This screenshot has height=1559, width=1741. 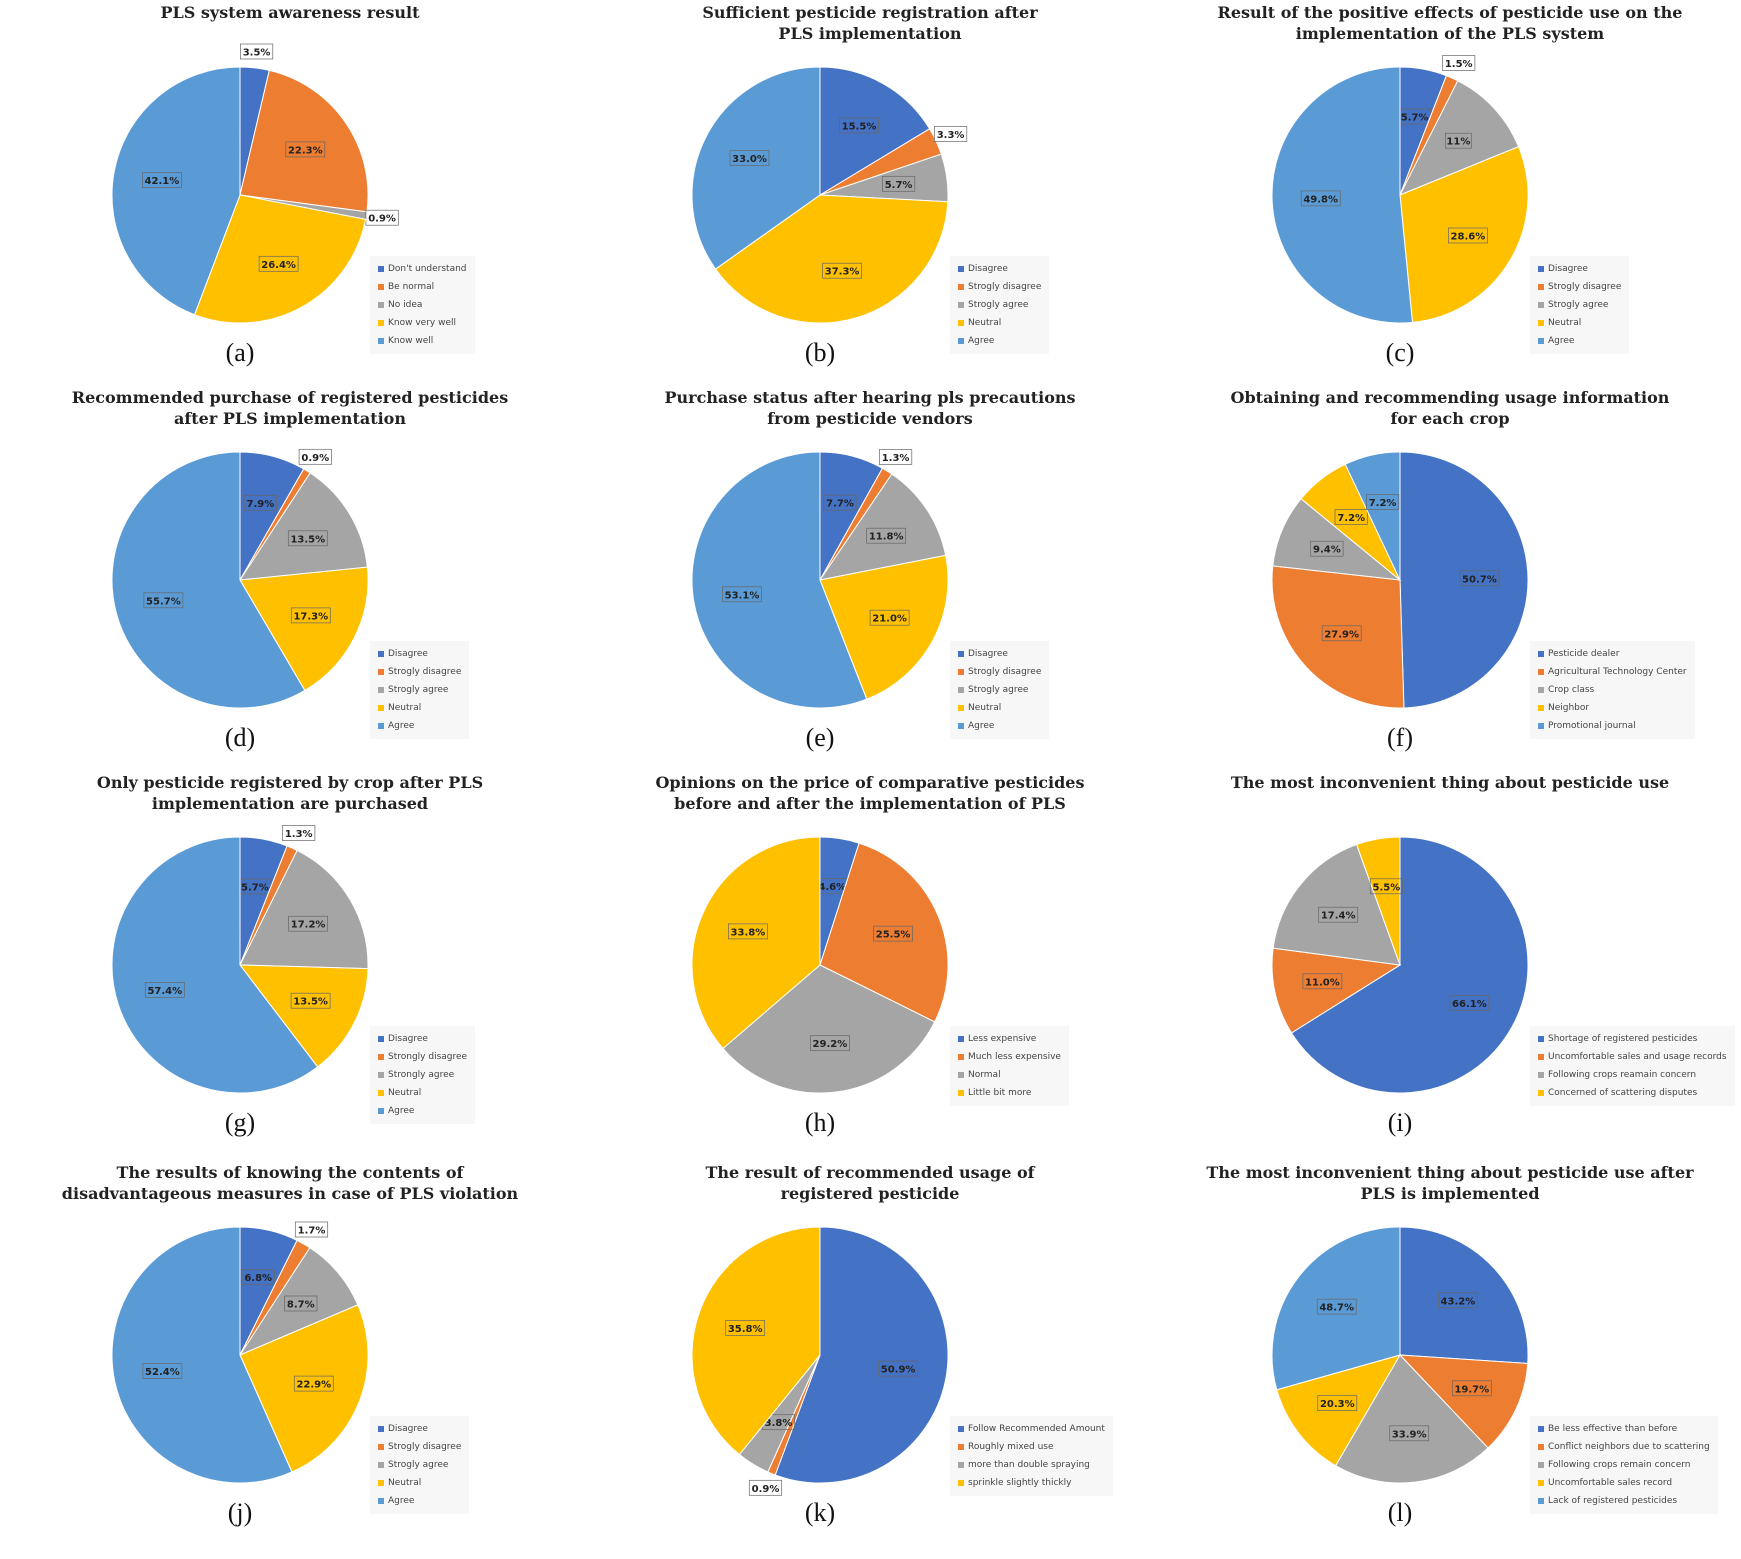 I want to click on legend-label: Little bit more, so click(x=1000, y=1093).